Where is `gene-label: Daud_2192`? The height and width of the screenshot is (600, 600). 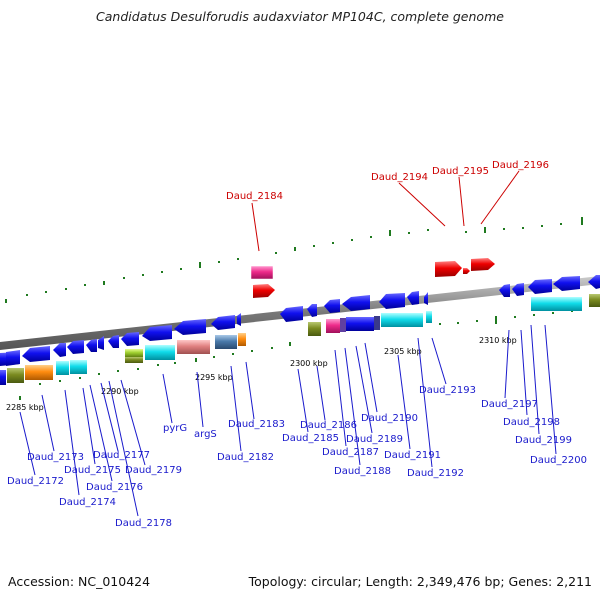
gene-label: Daud_2192 is located at coordinates (435, 473).